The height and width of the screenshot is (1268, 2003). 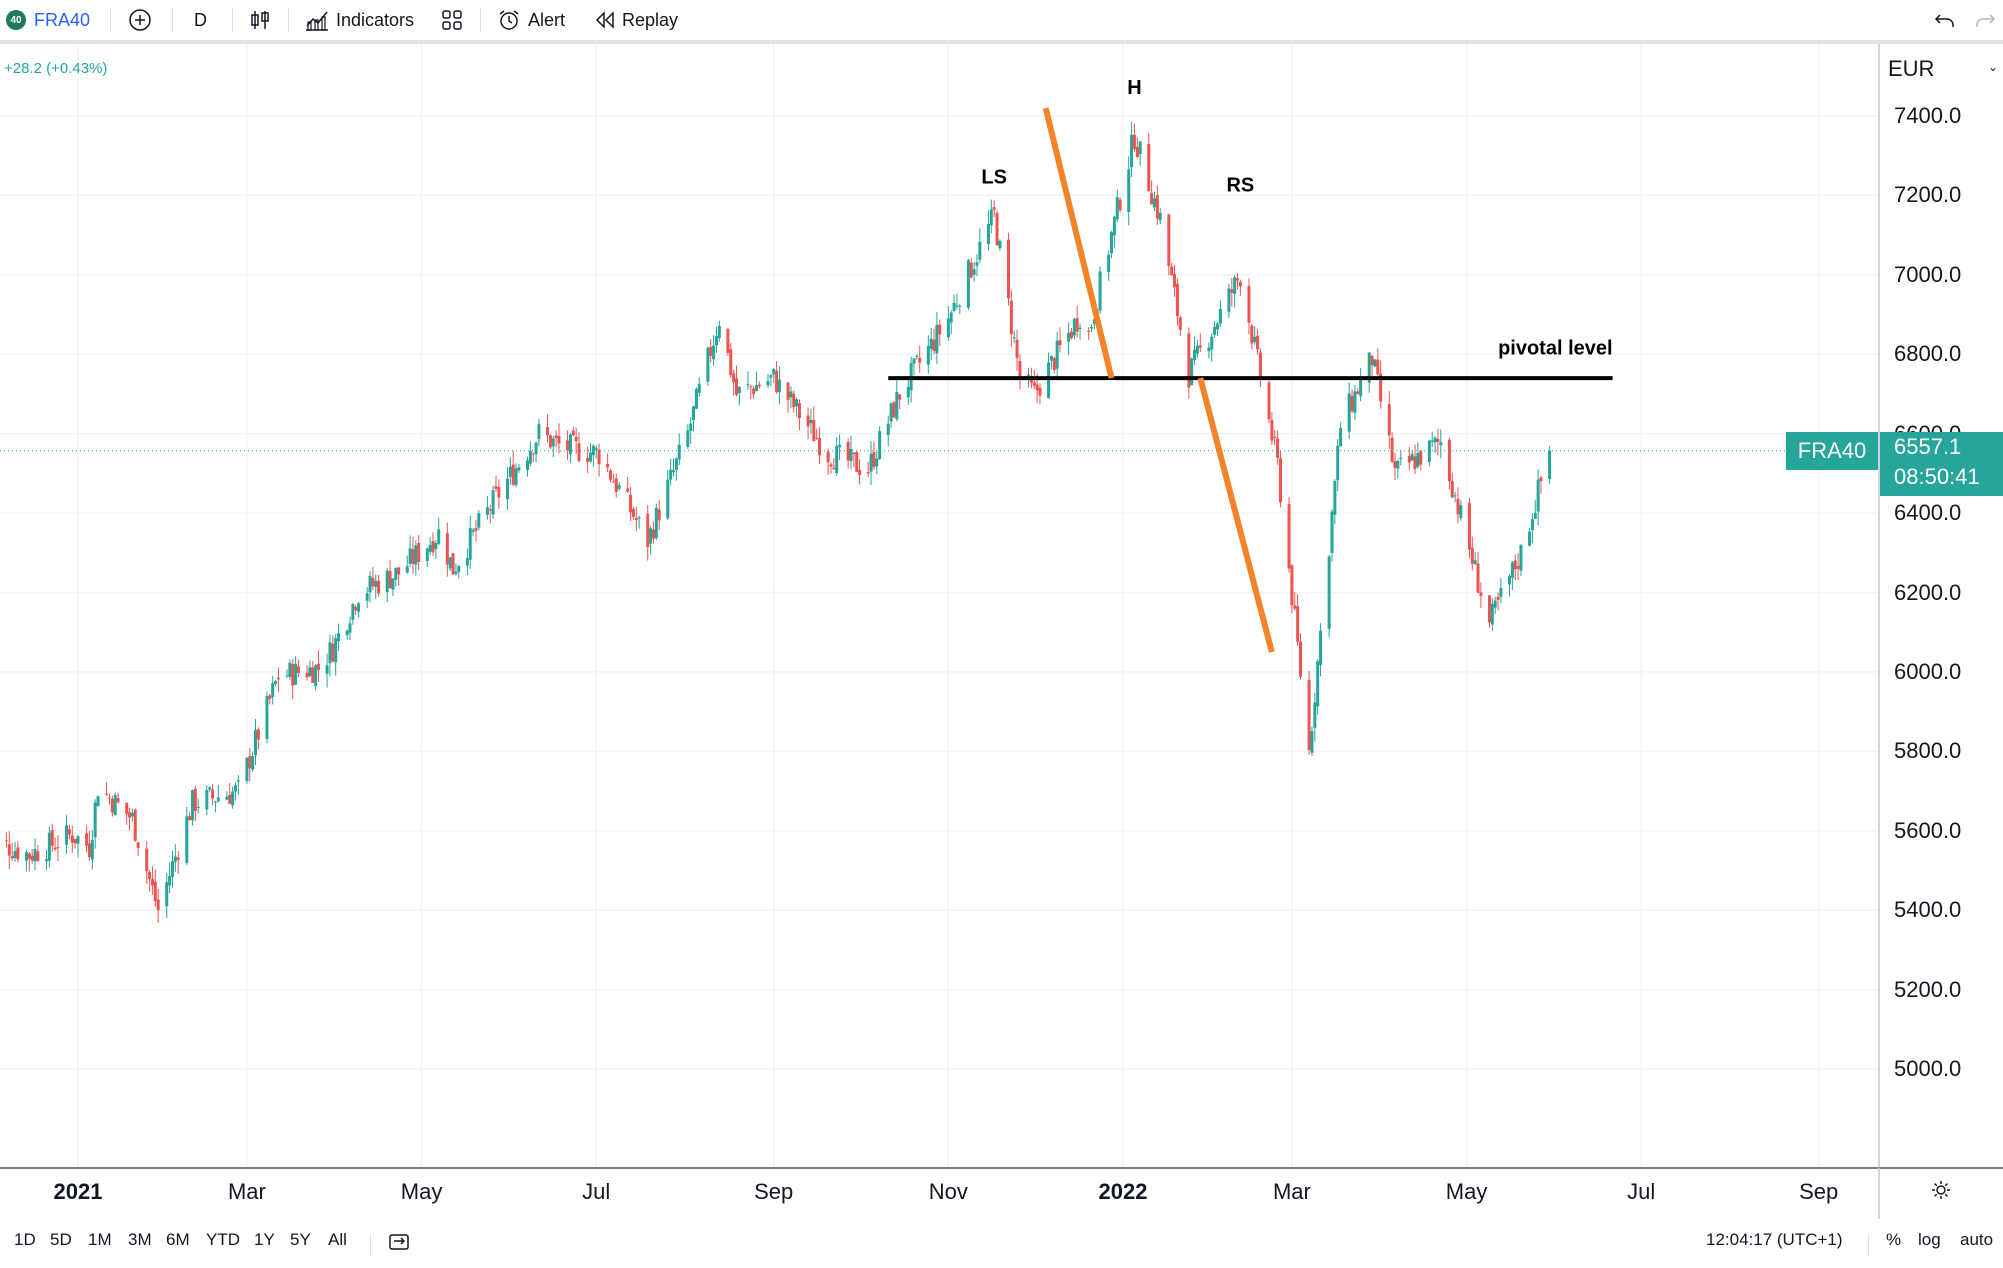 What do you see at coordinates (400, 1244) in the screenshot?
I see `goto-date-icon` at bounding box center [400, 1244].